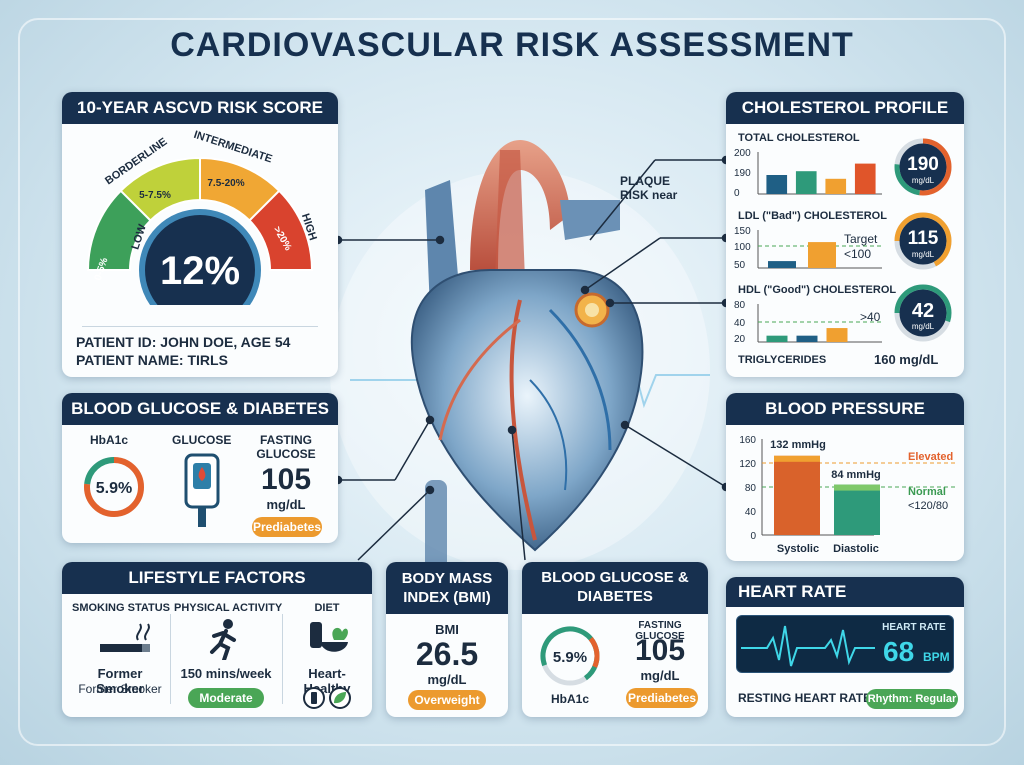 The width and height of the screenshot is (1024, 765). I want to click on cigarette-icon, so click(125, 637).